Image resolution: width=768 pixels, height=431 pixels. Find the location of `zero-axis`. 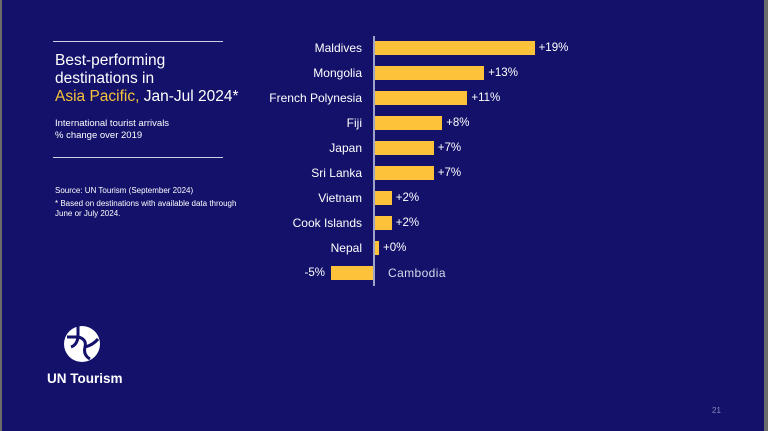

zero-axis is located at coordinates (374, 161).